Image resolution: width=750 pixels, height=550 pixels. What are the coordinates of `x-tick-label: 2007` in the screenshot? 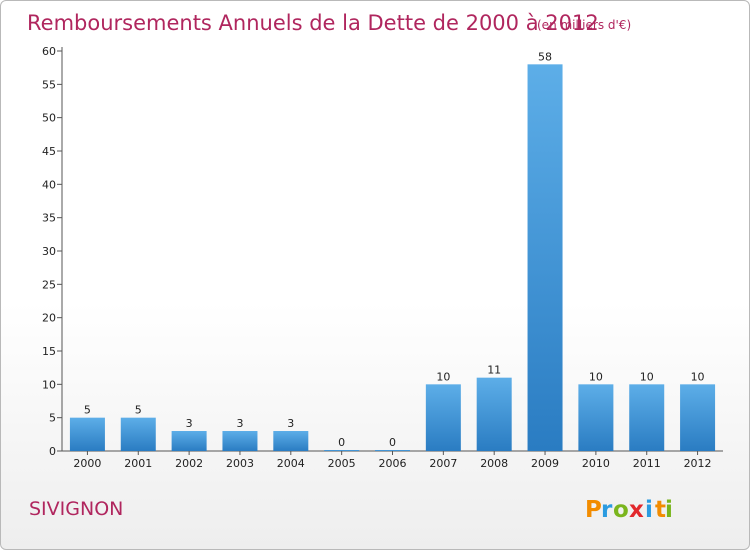 It's located at (443, 463).